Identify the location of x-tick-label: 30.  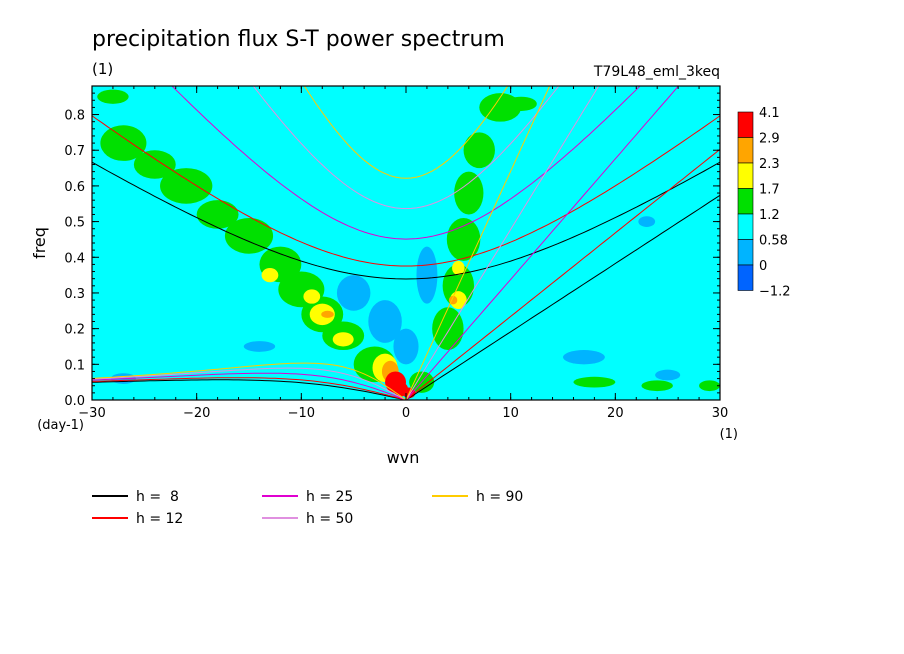
(720, 413).